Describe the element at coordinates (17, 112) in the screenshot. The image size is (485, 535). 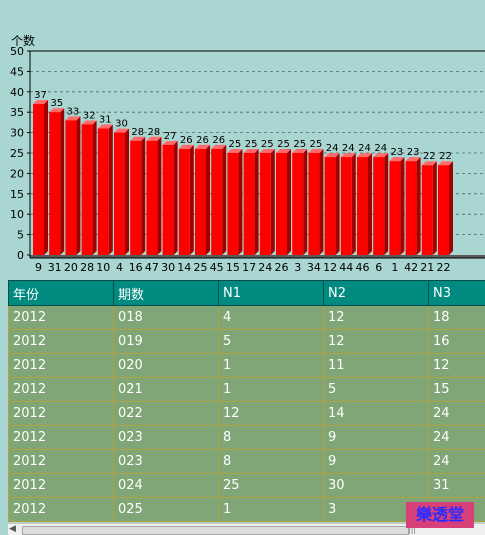
I see `y-tick-label: 35` at that location.